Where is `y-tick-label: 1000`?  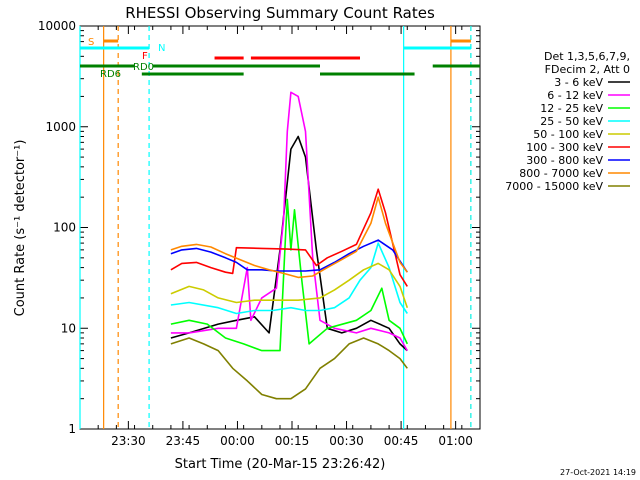 y-tick-label: 1000 is located at coordinates (60, 127).